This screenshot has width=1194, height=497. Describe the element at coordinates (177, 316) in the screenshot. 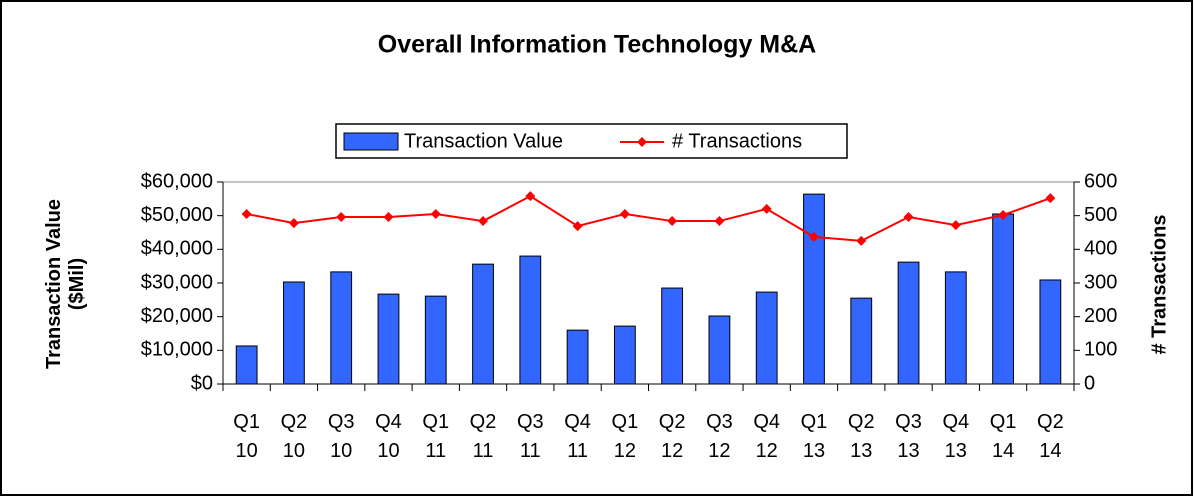

I see `y-tick-label: $20,000` at that location.